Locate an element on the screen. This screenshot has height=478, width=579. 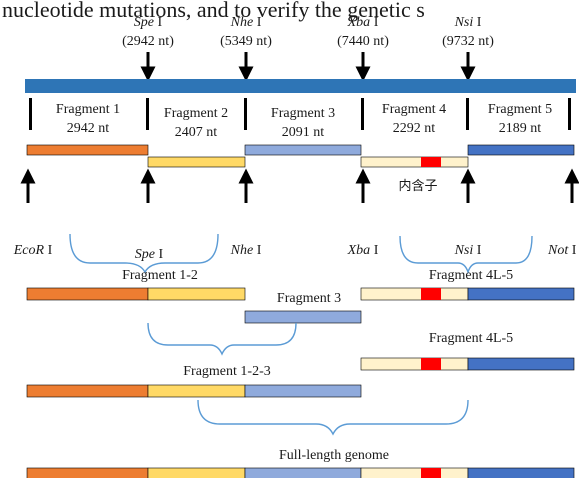
fragment-dividers is located at coordinates (300, 114).